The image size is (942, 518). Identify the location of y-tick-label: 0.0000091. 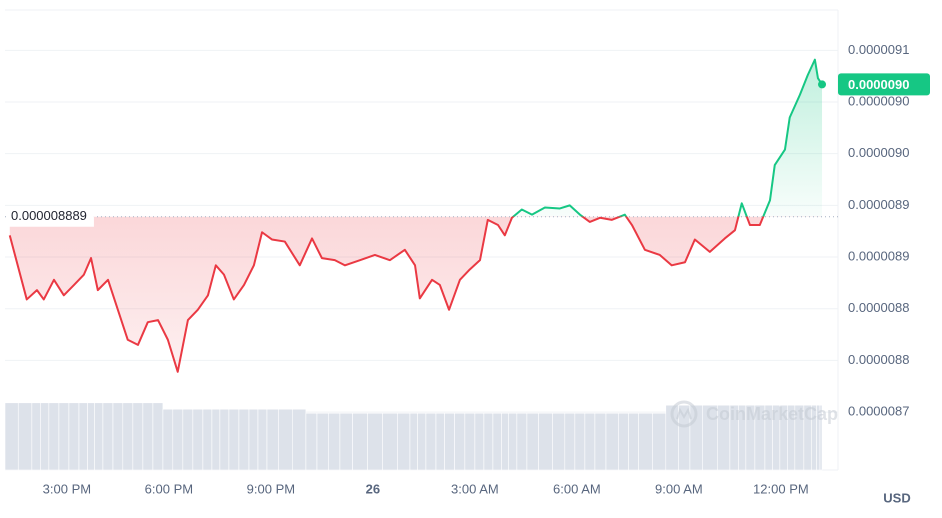
(878, 49).